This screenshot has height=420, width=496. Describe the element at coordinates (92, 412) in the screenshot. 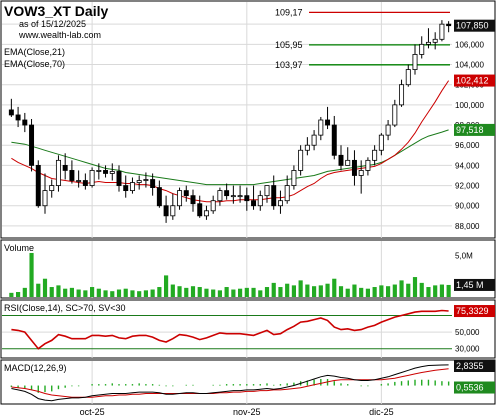

I see `x-tick-label: oct-25` at that location.